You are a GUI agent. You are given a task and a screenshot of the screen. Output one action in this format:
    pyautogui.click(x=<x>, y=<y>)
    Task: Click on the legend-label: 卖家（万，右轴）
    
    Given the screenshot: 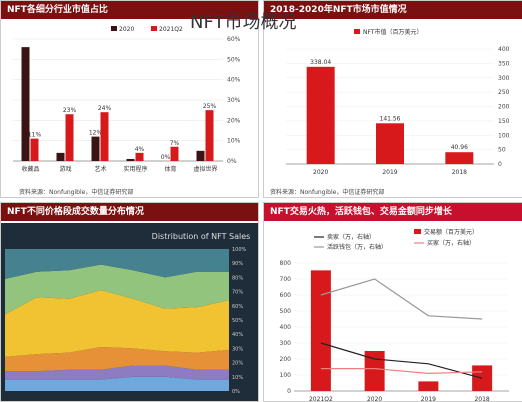 What is the action you would take?
    pyautogui.click(x=351, y=237)
    